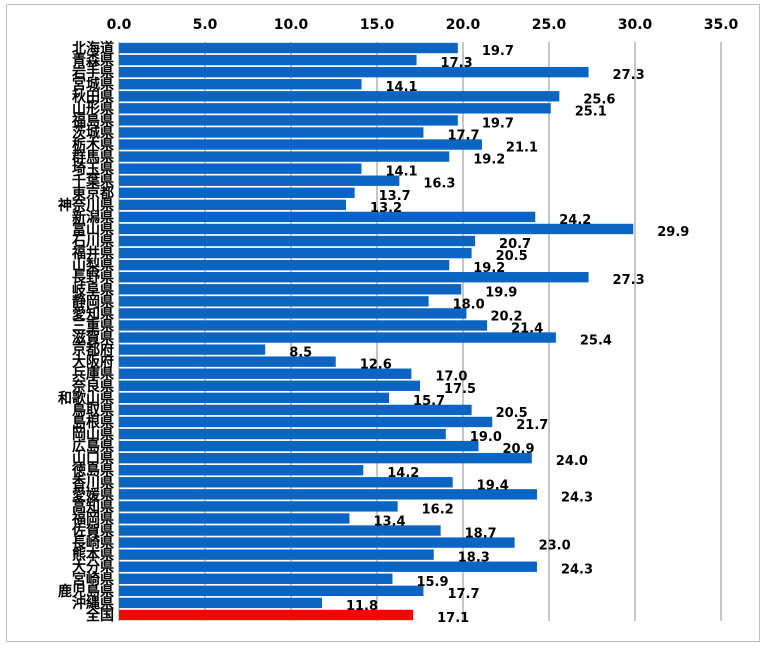 The width and height of the screenshot is (768, 650). What do you see at coordinates (92, 518) in the screenshot?
I see `category-label: 福岡県` at bounding box center [92, 518].